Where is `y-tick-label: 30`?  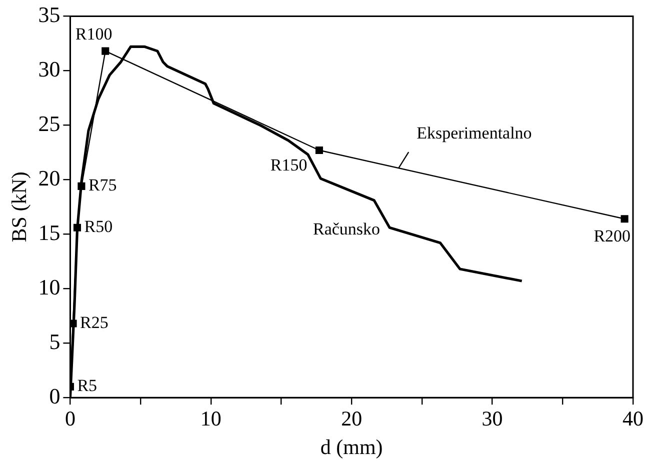 y-tick-label: 30 is located at coordinates (49, 69).